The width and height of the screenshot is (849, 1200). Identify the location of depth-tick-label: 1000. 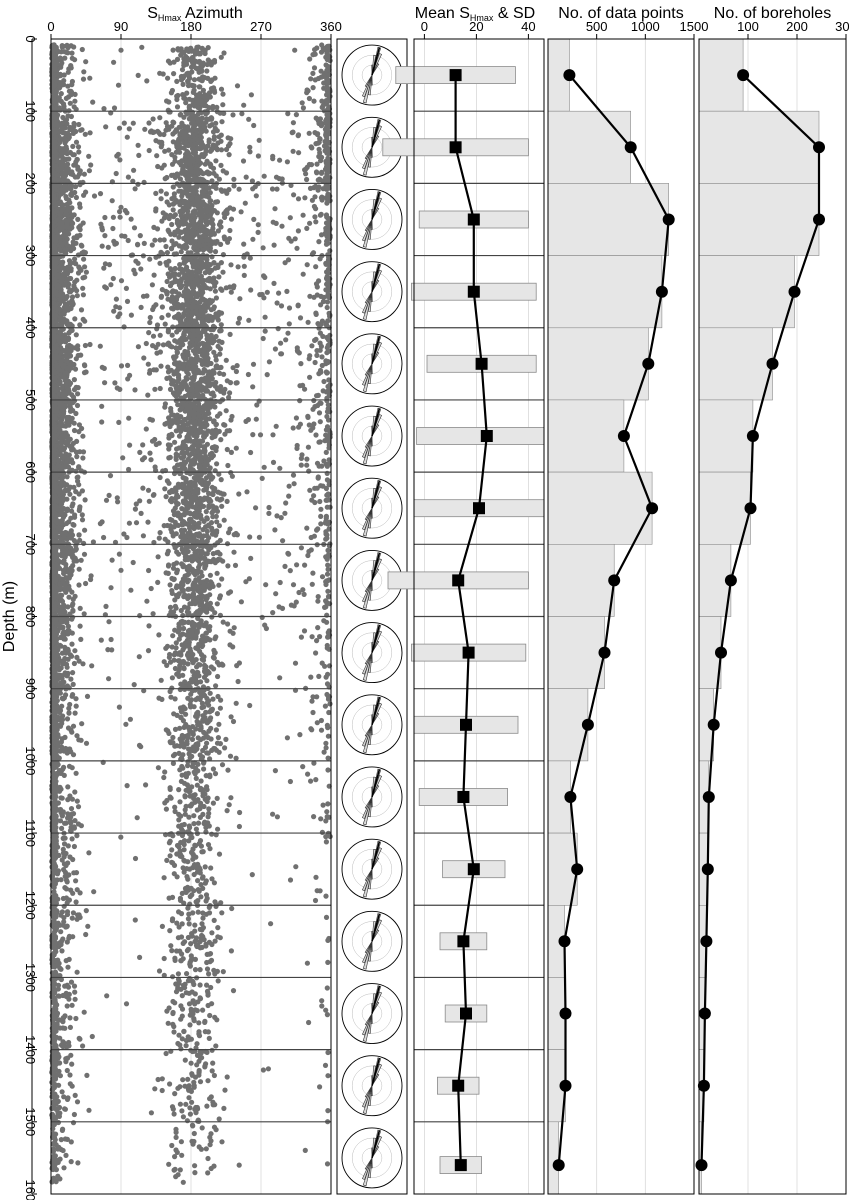
(30, 760).